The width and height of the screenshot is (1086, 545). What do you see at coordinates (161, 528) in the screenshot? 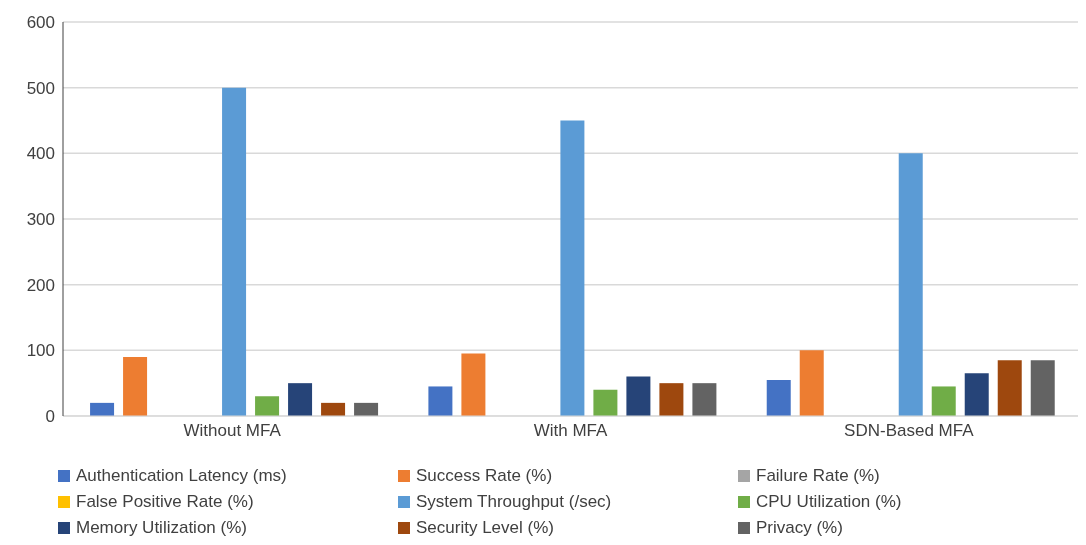
I see `legend-label: Memory Utilization (%)` at bounding box center [161, 528].